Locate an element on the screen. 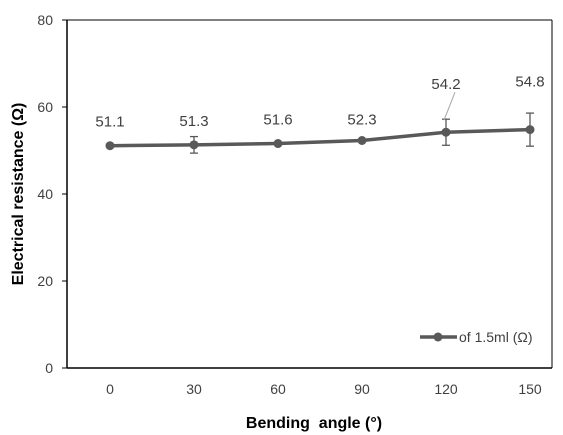  y-tick-label: 20 is located at coordinates (45, 281).